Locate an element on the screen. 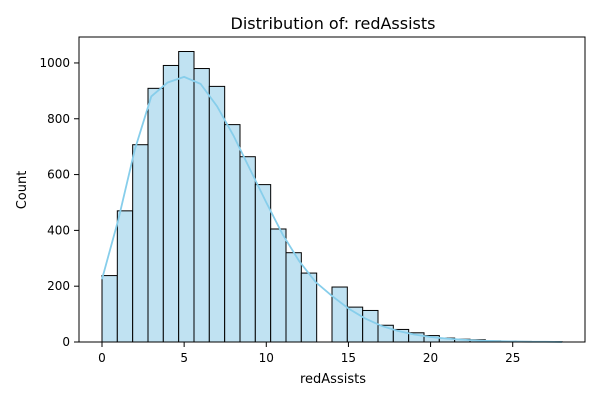 This screenshot has height=404, width=600. x-tick-label: 20 is located at coordinates (430, 358).